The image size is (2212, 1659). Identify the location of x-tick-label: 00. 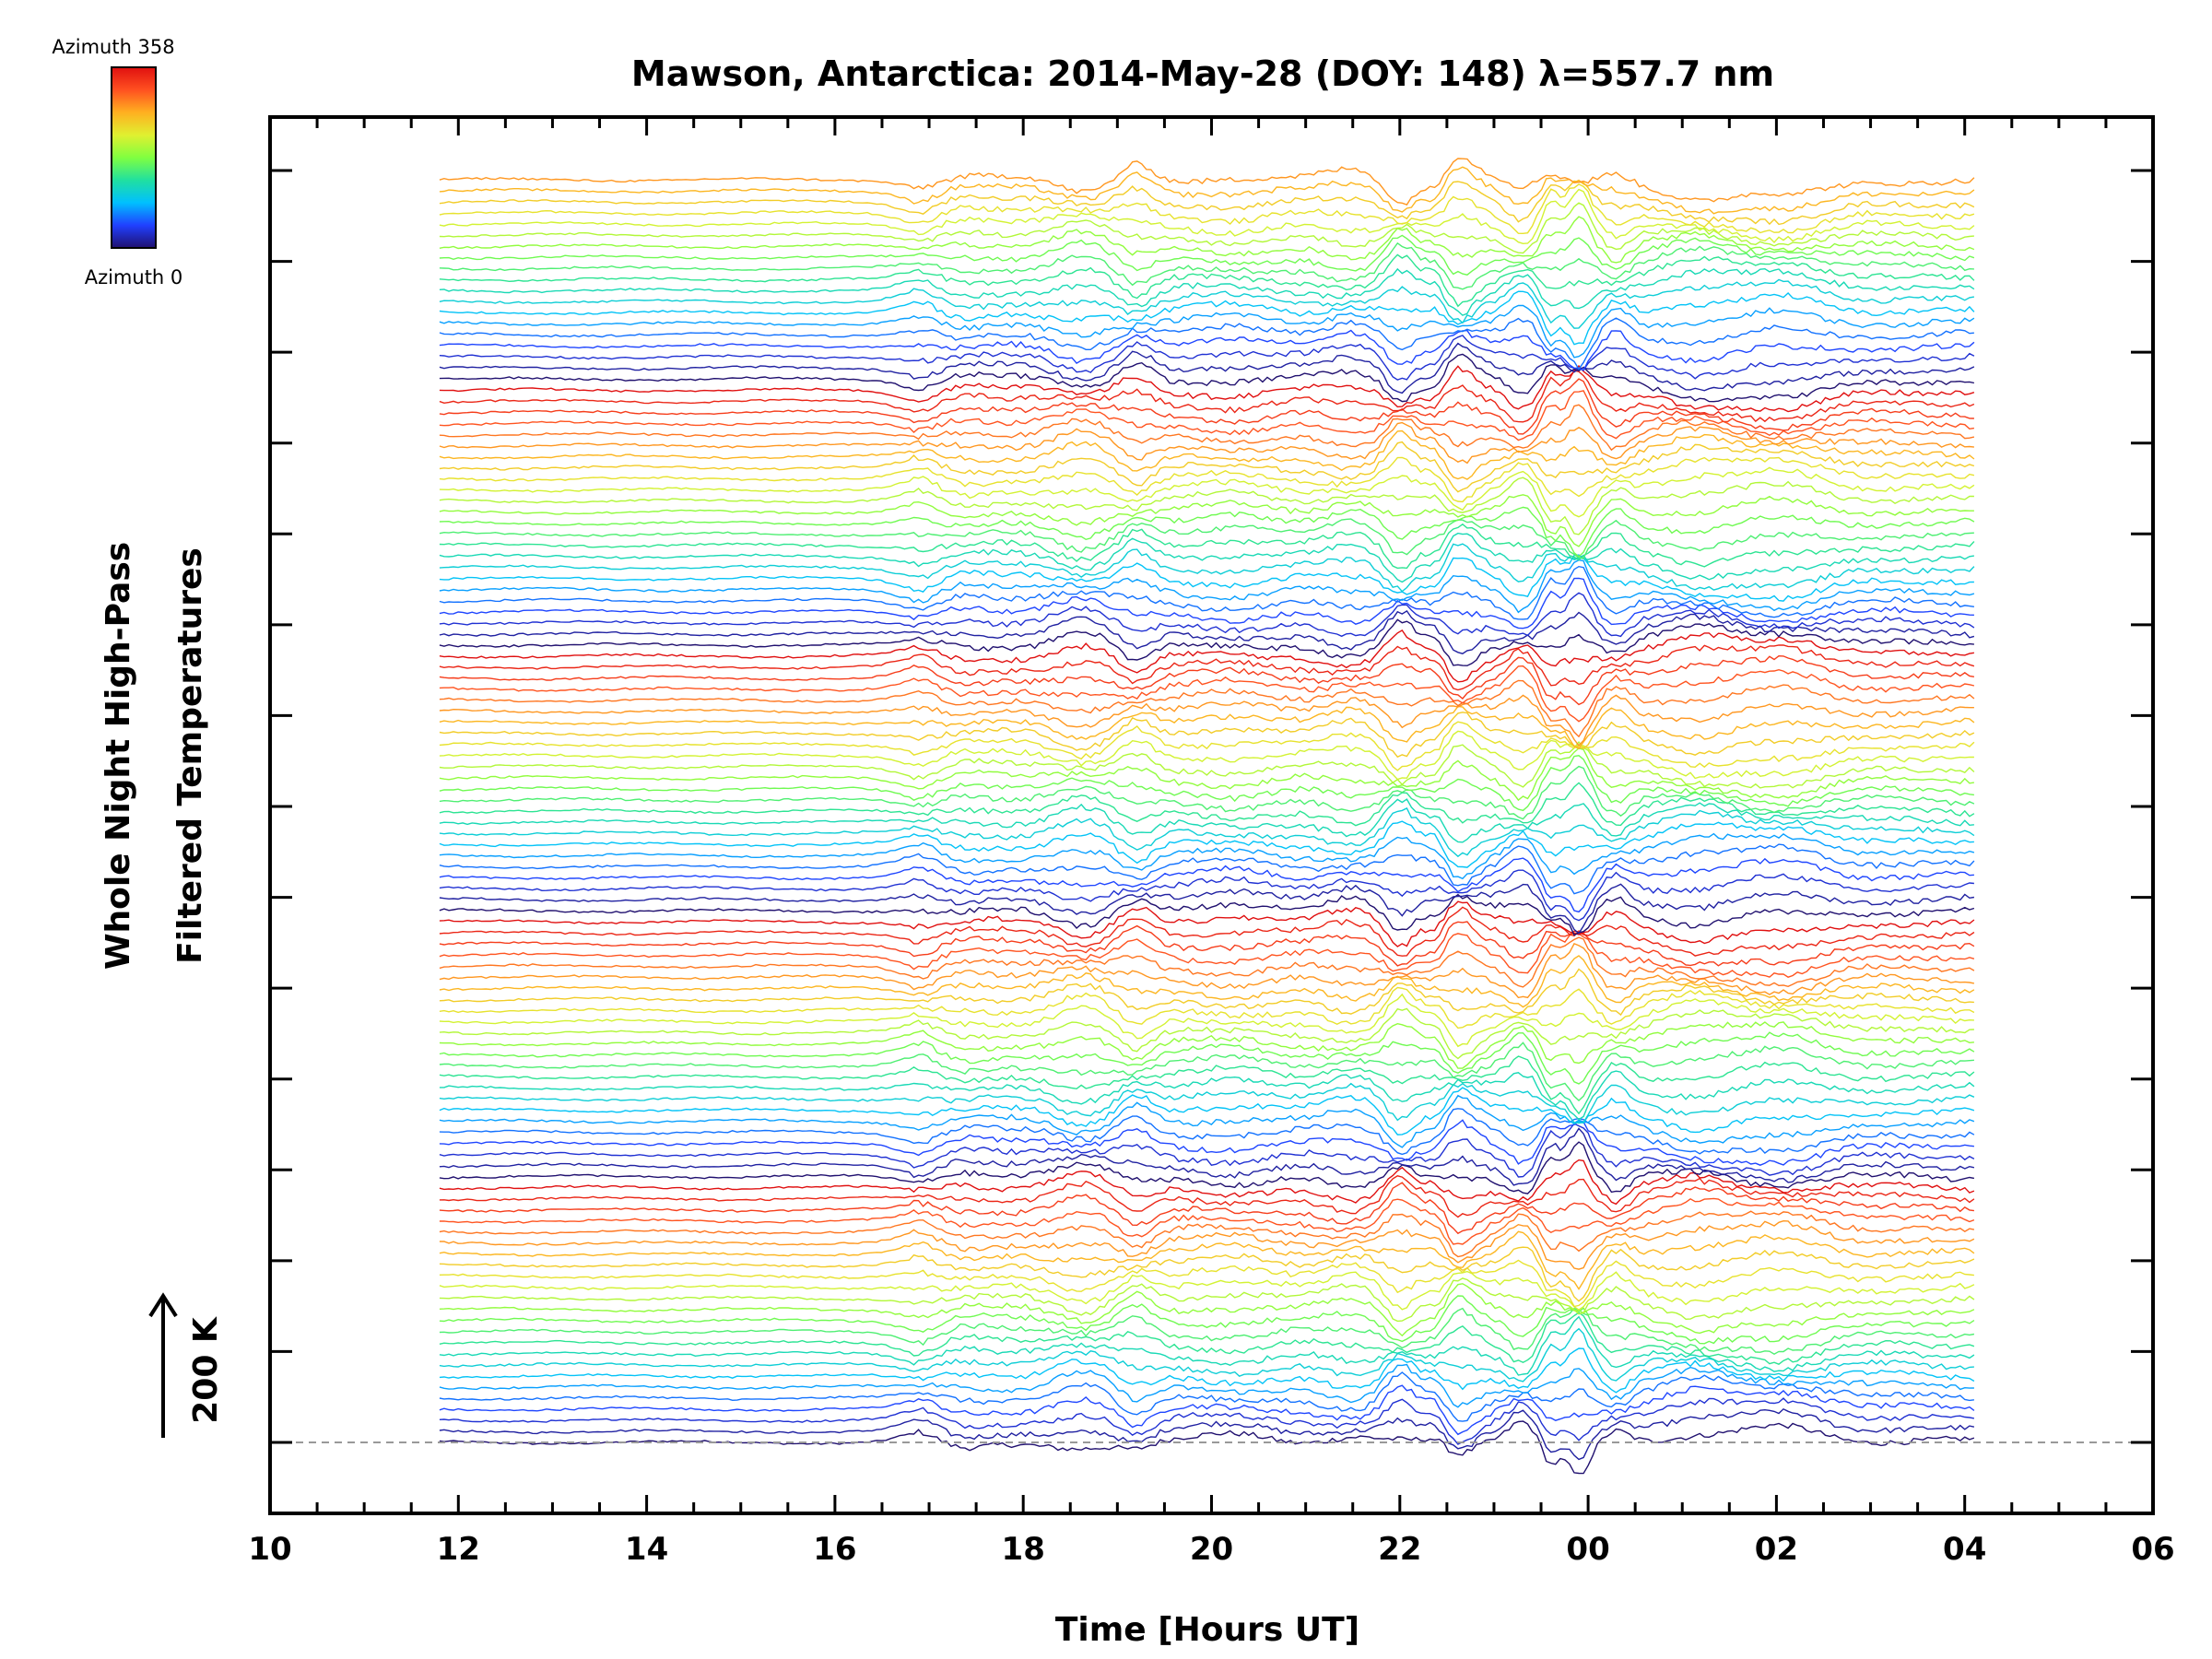
(1587, 1549).